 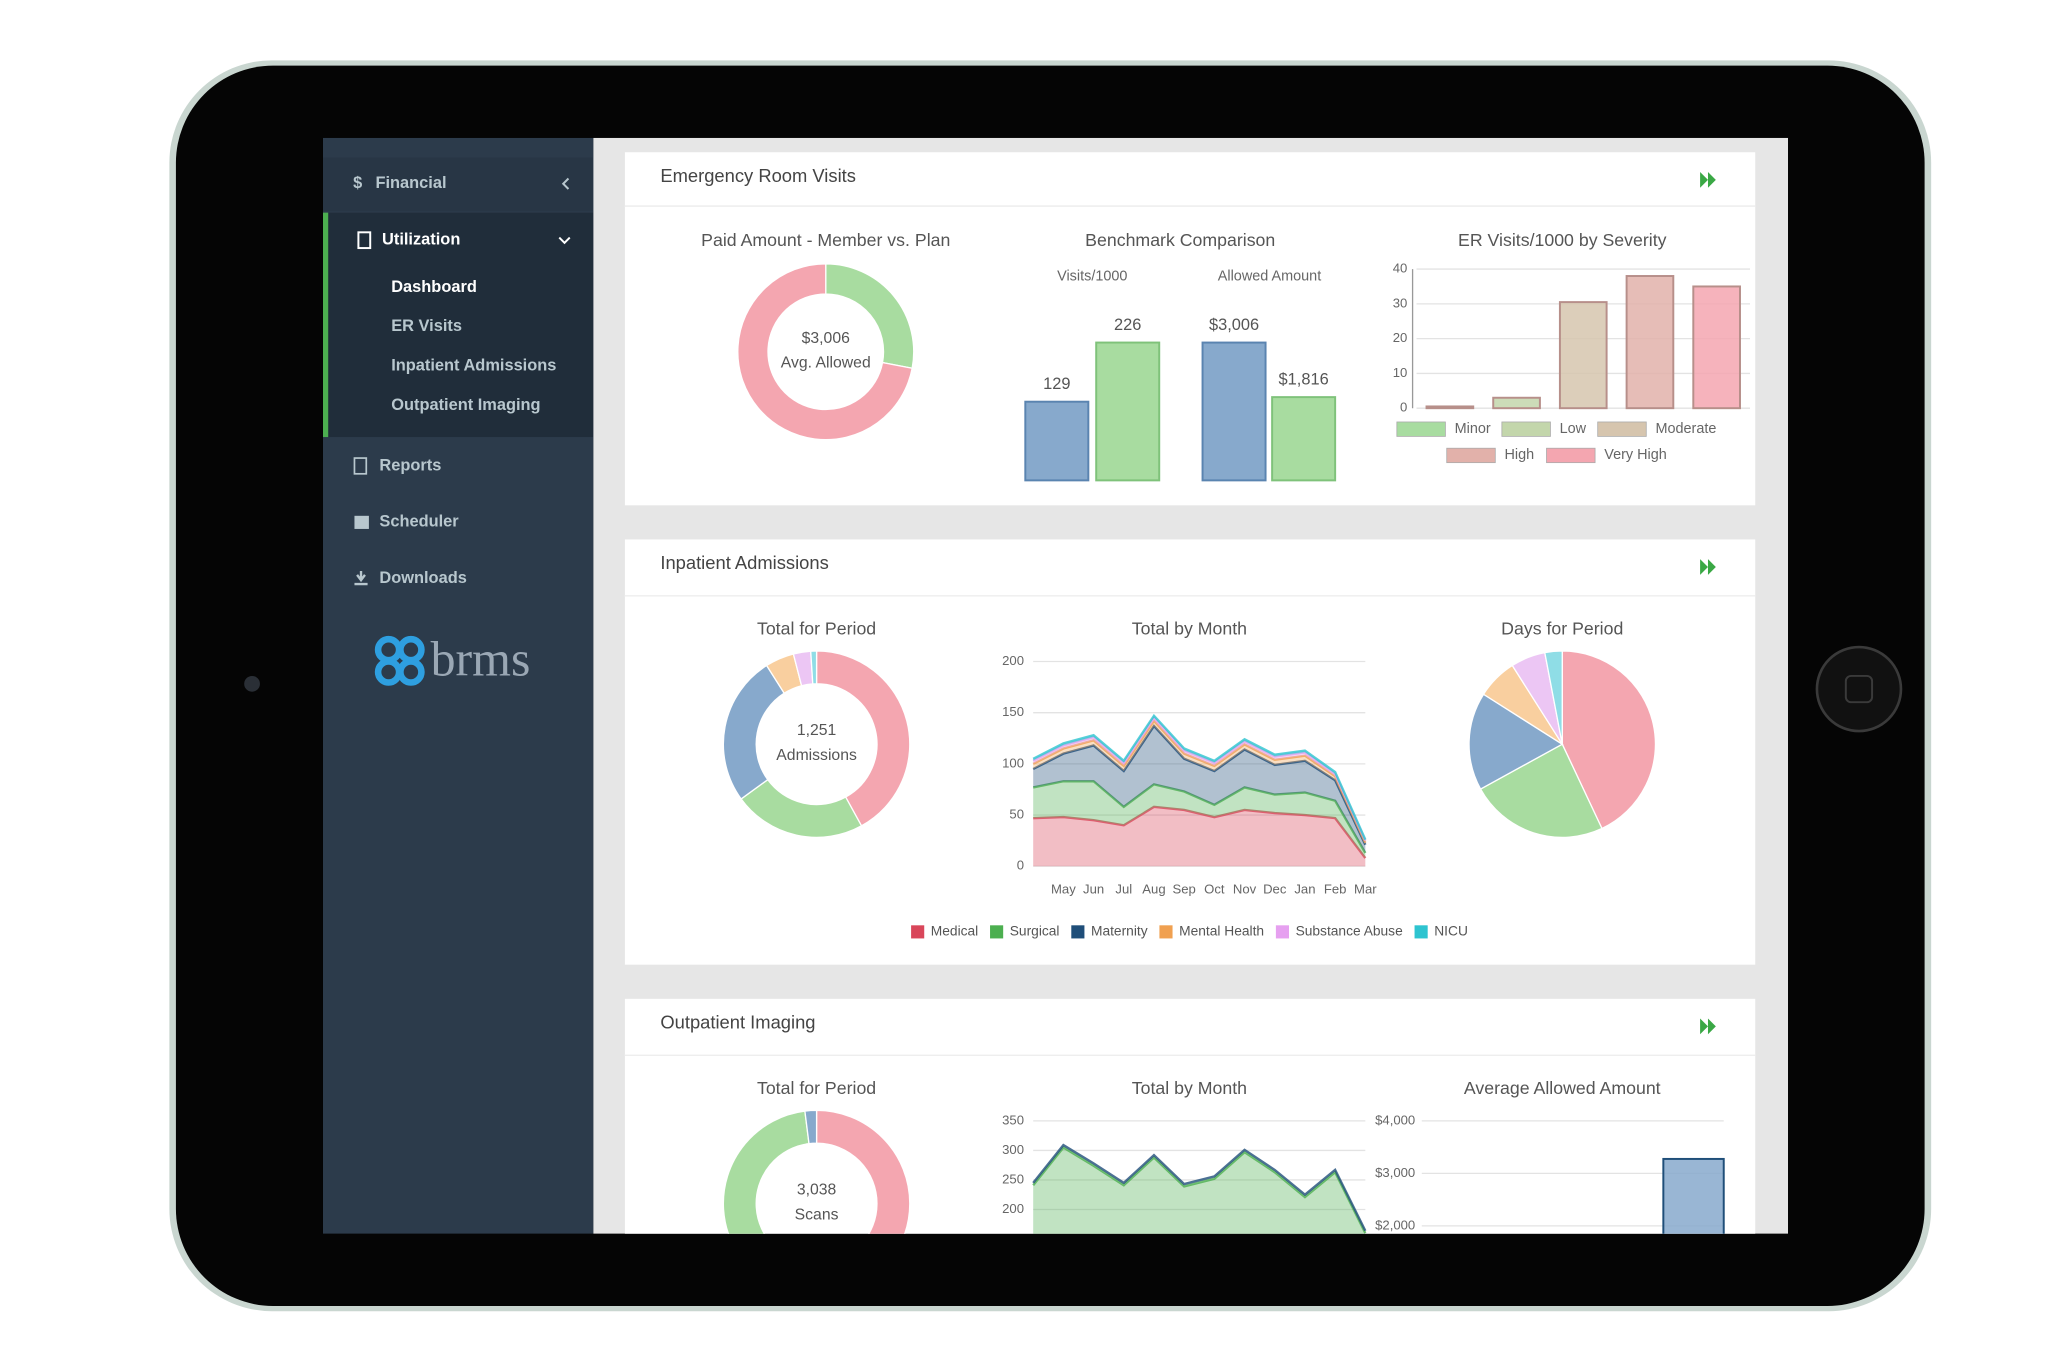 I want to click on icon-calendar, so click(x=361, y=522).